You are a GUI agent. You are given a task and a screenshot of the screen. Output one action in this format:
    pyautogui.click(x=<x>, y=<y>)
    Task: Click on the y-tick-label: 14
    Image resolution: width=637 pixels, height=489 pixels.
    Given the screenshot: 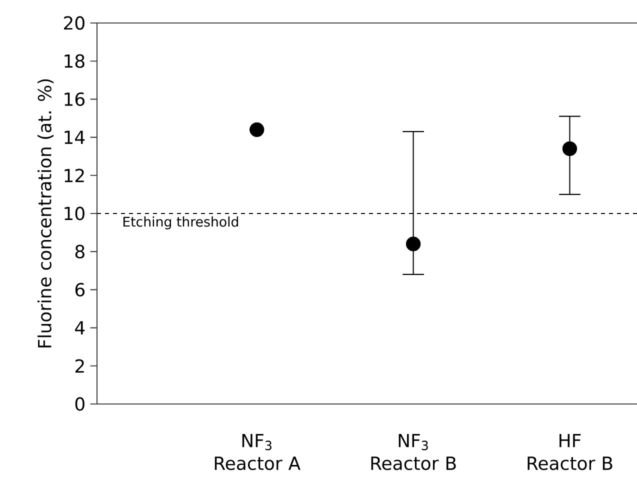 What is the action you would take?
    pyautogui.click(x=74, y=137)
    